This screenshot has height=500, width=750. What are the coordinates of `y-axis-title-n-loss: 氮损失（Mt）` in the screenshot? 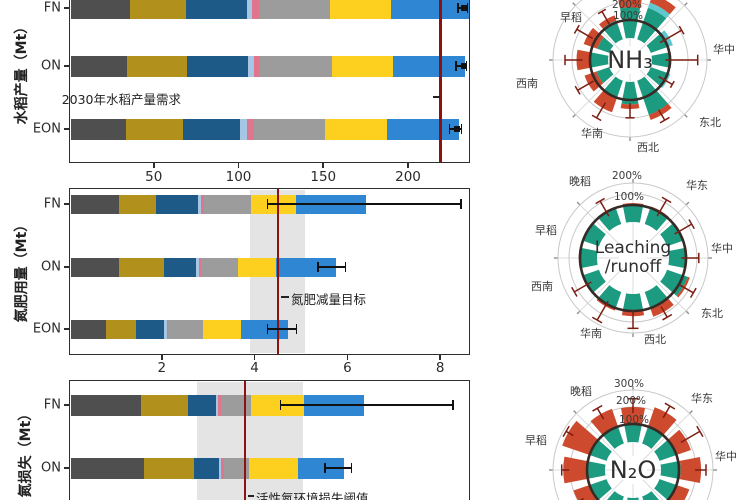 It's located at (26, 452).